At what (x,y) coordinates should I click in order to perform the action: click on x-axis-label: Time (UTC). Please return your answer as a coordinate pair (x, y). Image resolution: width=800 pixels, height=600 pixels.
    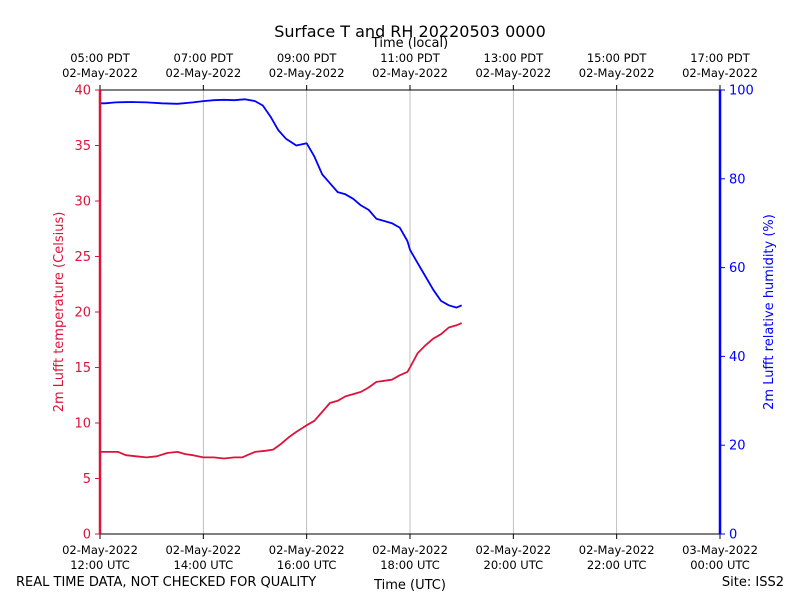
    Looking at the image, I should click on (409, 585).